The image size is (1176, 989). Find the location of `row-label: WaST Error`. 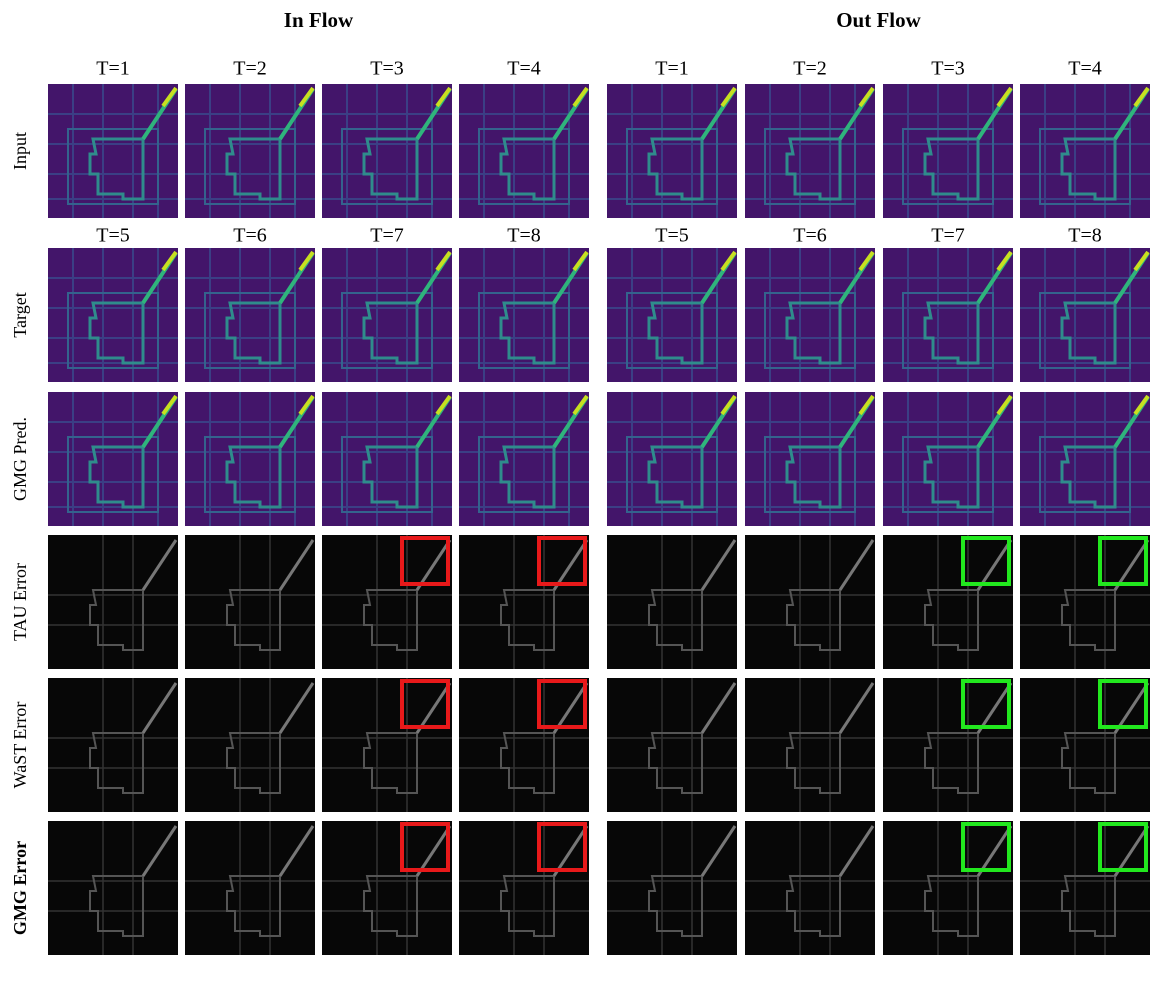

row-label: WaST Error is located at coordinates (20, 745).